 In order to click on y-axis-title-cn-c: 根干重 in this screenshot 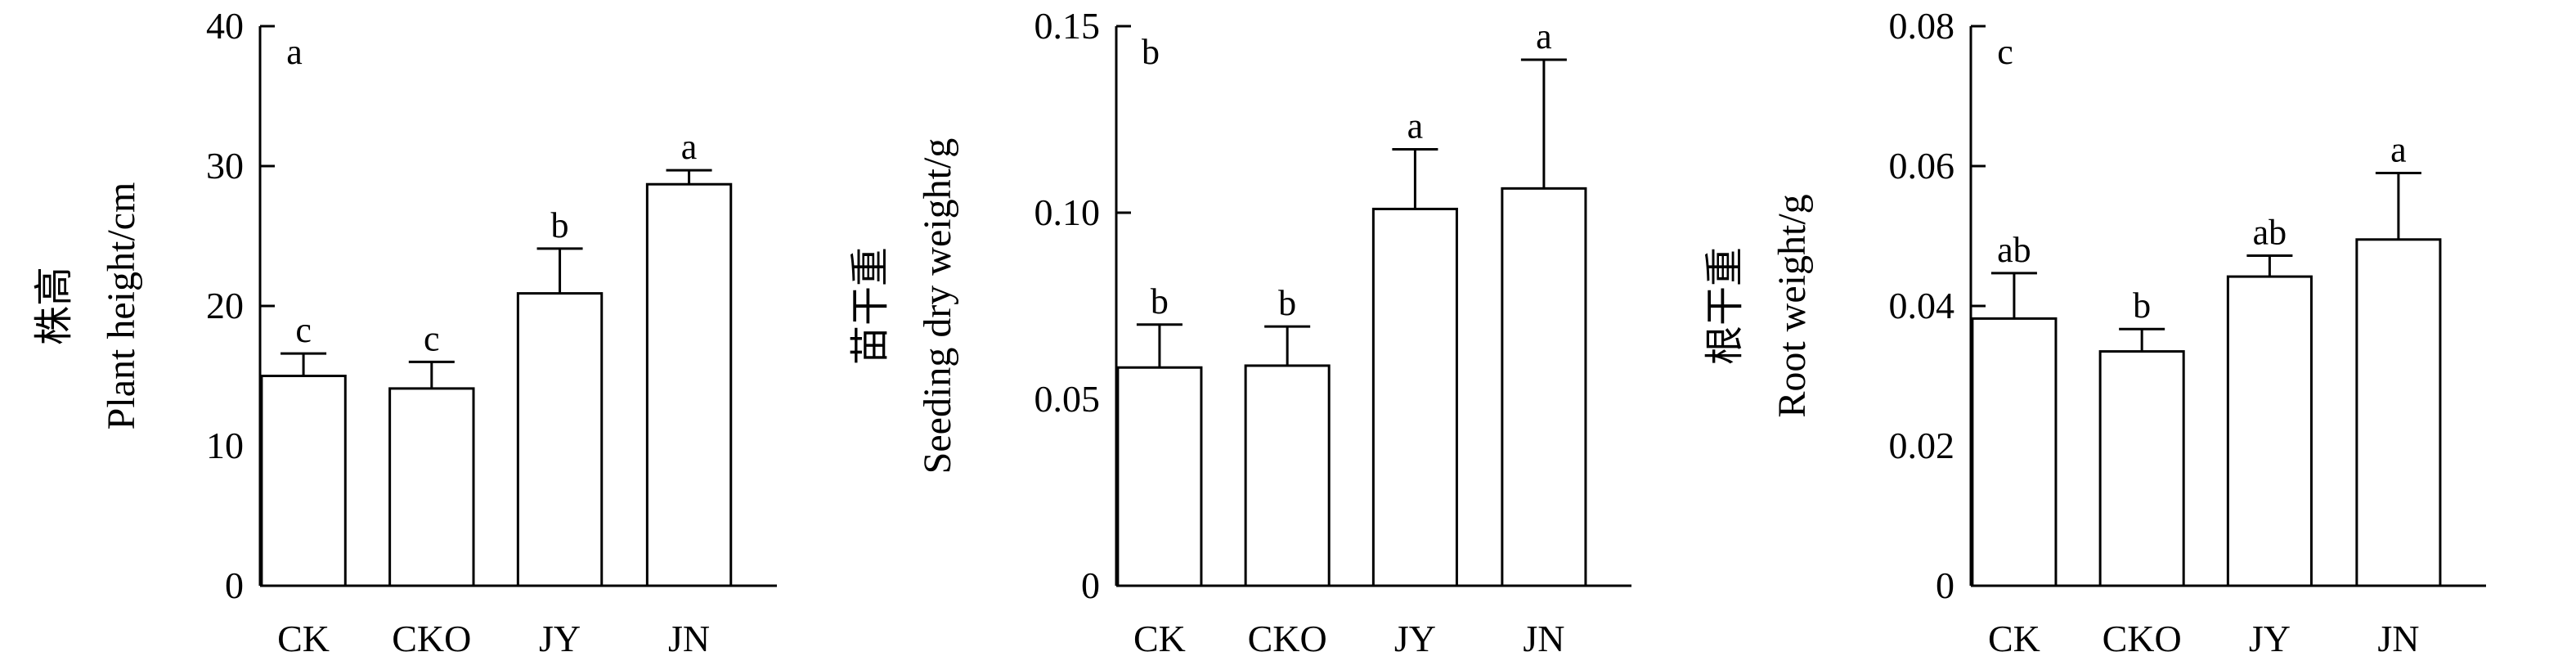, I will do `click(1725, 306)`.